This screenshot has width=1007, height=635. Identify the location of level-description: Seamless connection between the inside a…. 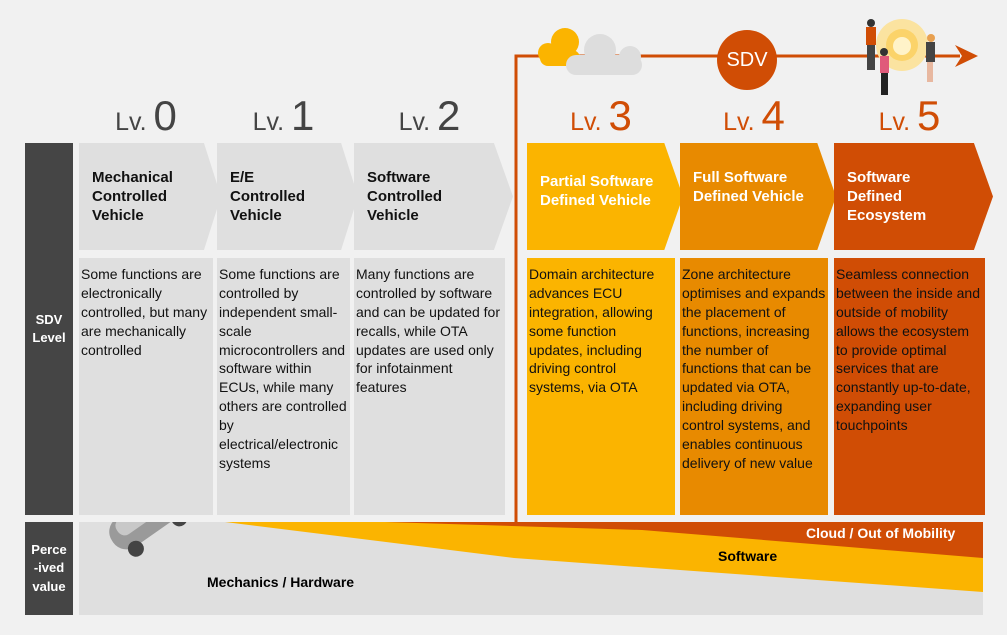
(909, 386).